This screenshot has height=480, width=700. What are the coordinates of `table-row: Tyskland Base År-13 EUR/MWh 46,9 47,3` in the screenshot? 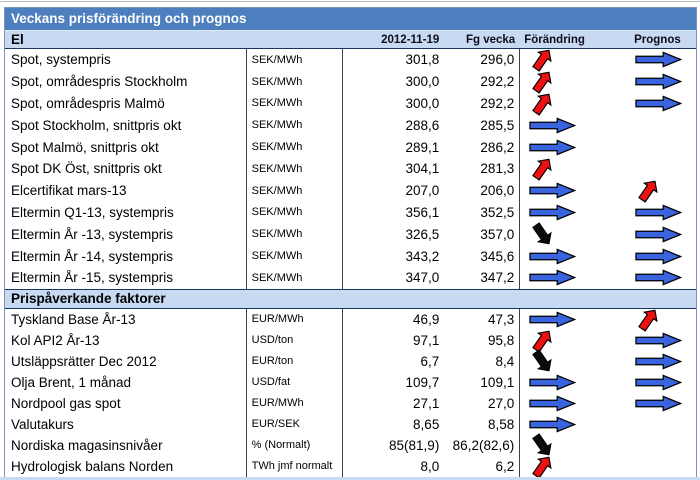 It's located at (350, 320).